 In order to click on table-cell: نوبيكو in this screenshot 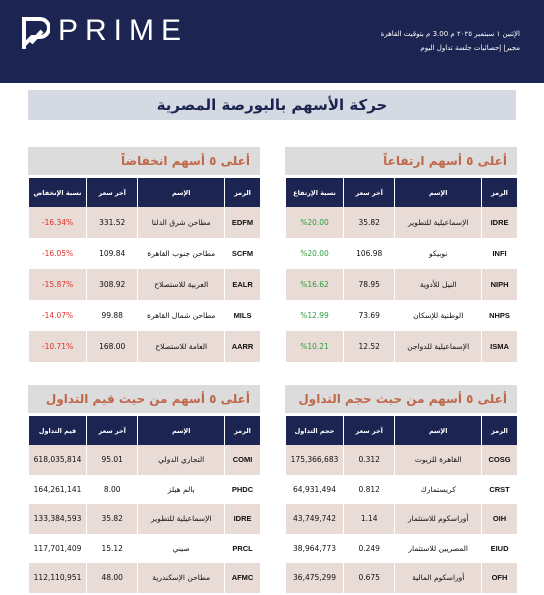, I will do `click(438, 253)`.